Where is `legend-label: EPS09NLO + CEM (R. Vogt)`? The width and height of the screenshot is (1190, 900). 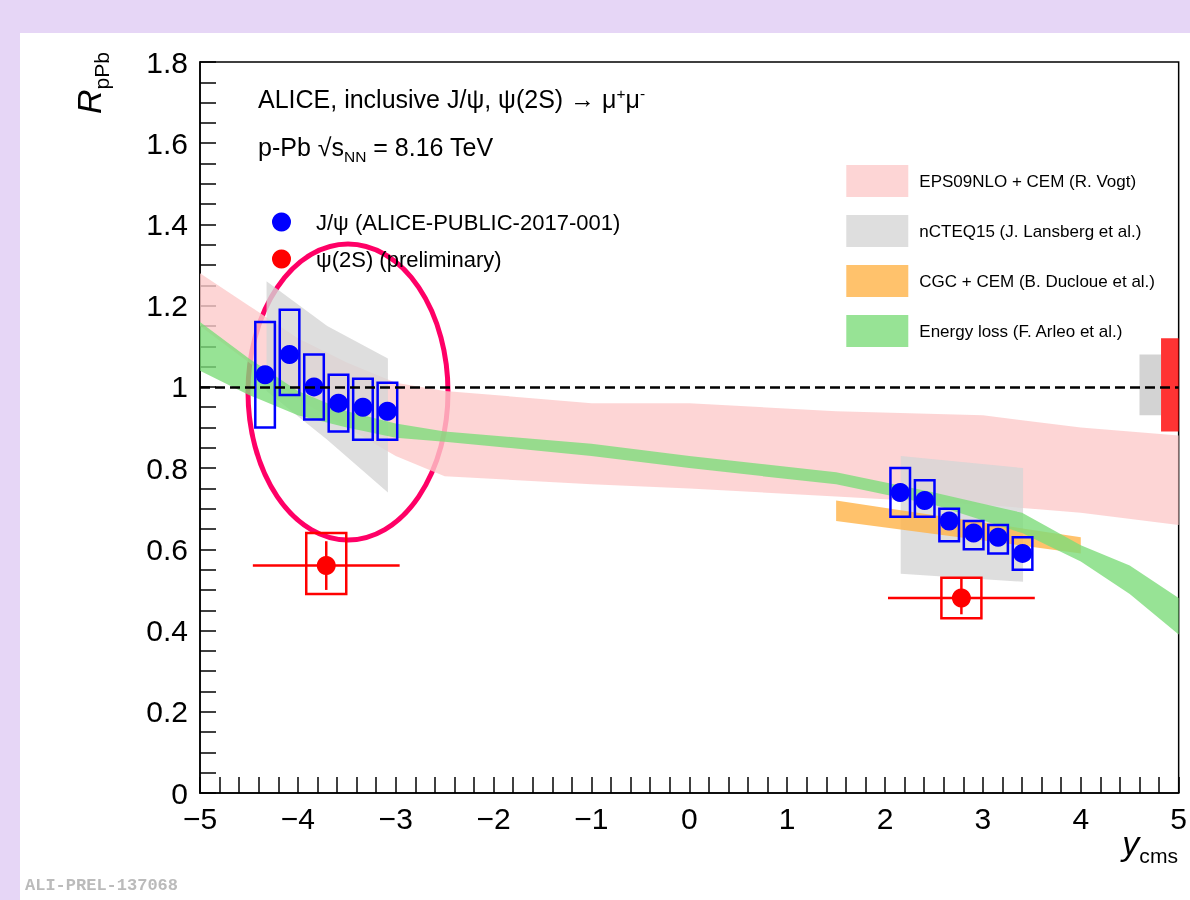 legend-label: EPS09NLO + CEM (R. Vogt) is located at coordinates (1028, 181).